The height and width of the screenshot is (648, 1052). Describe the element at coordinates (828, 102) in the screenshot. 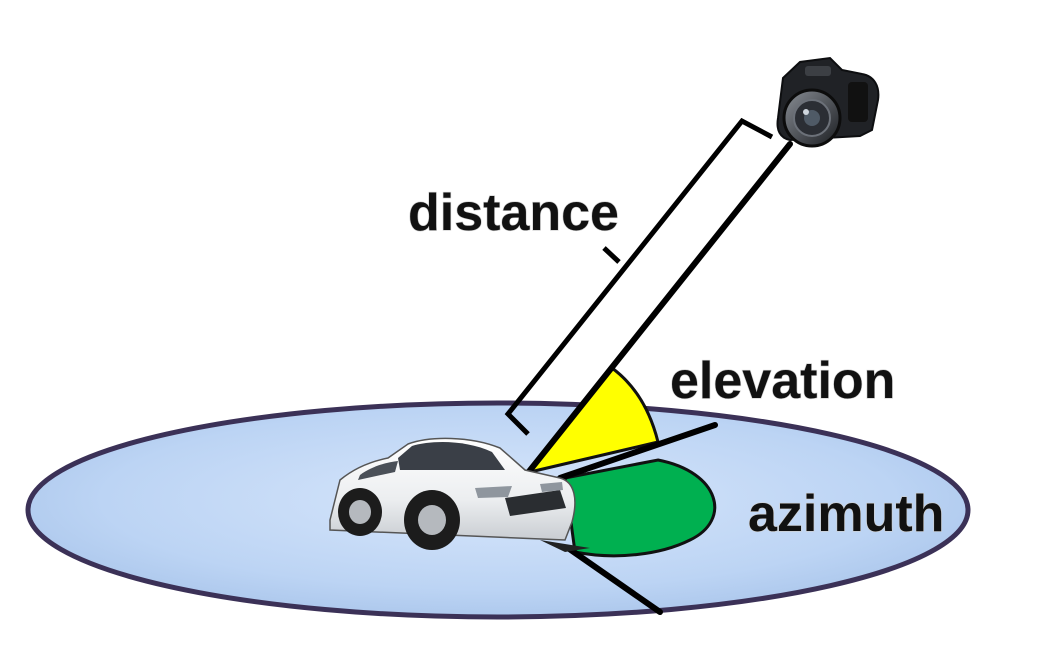

I see `camera-icon` at that location.